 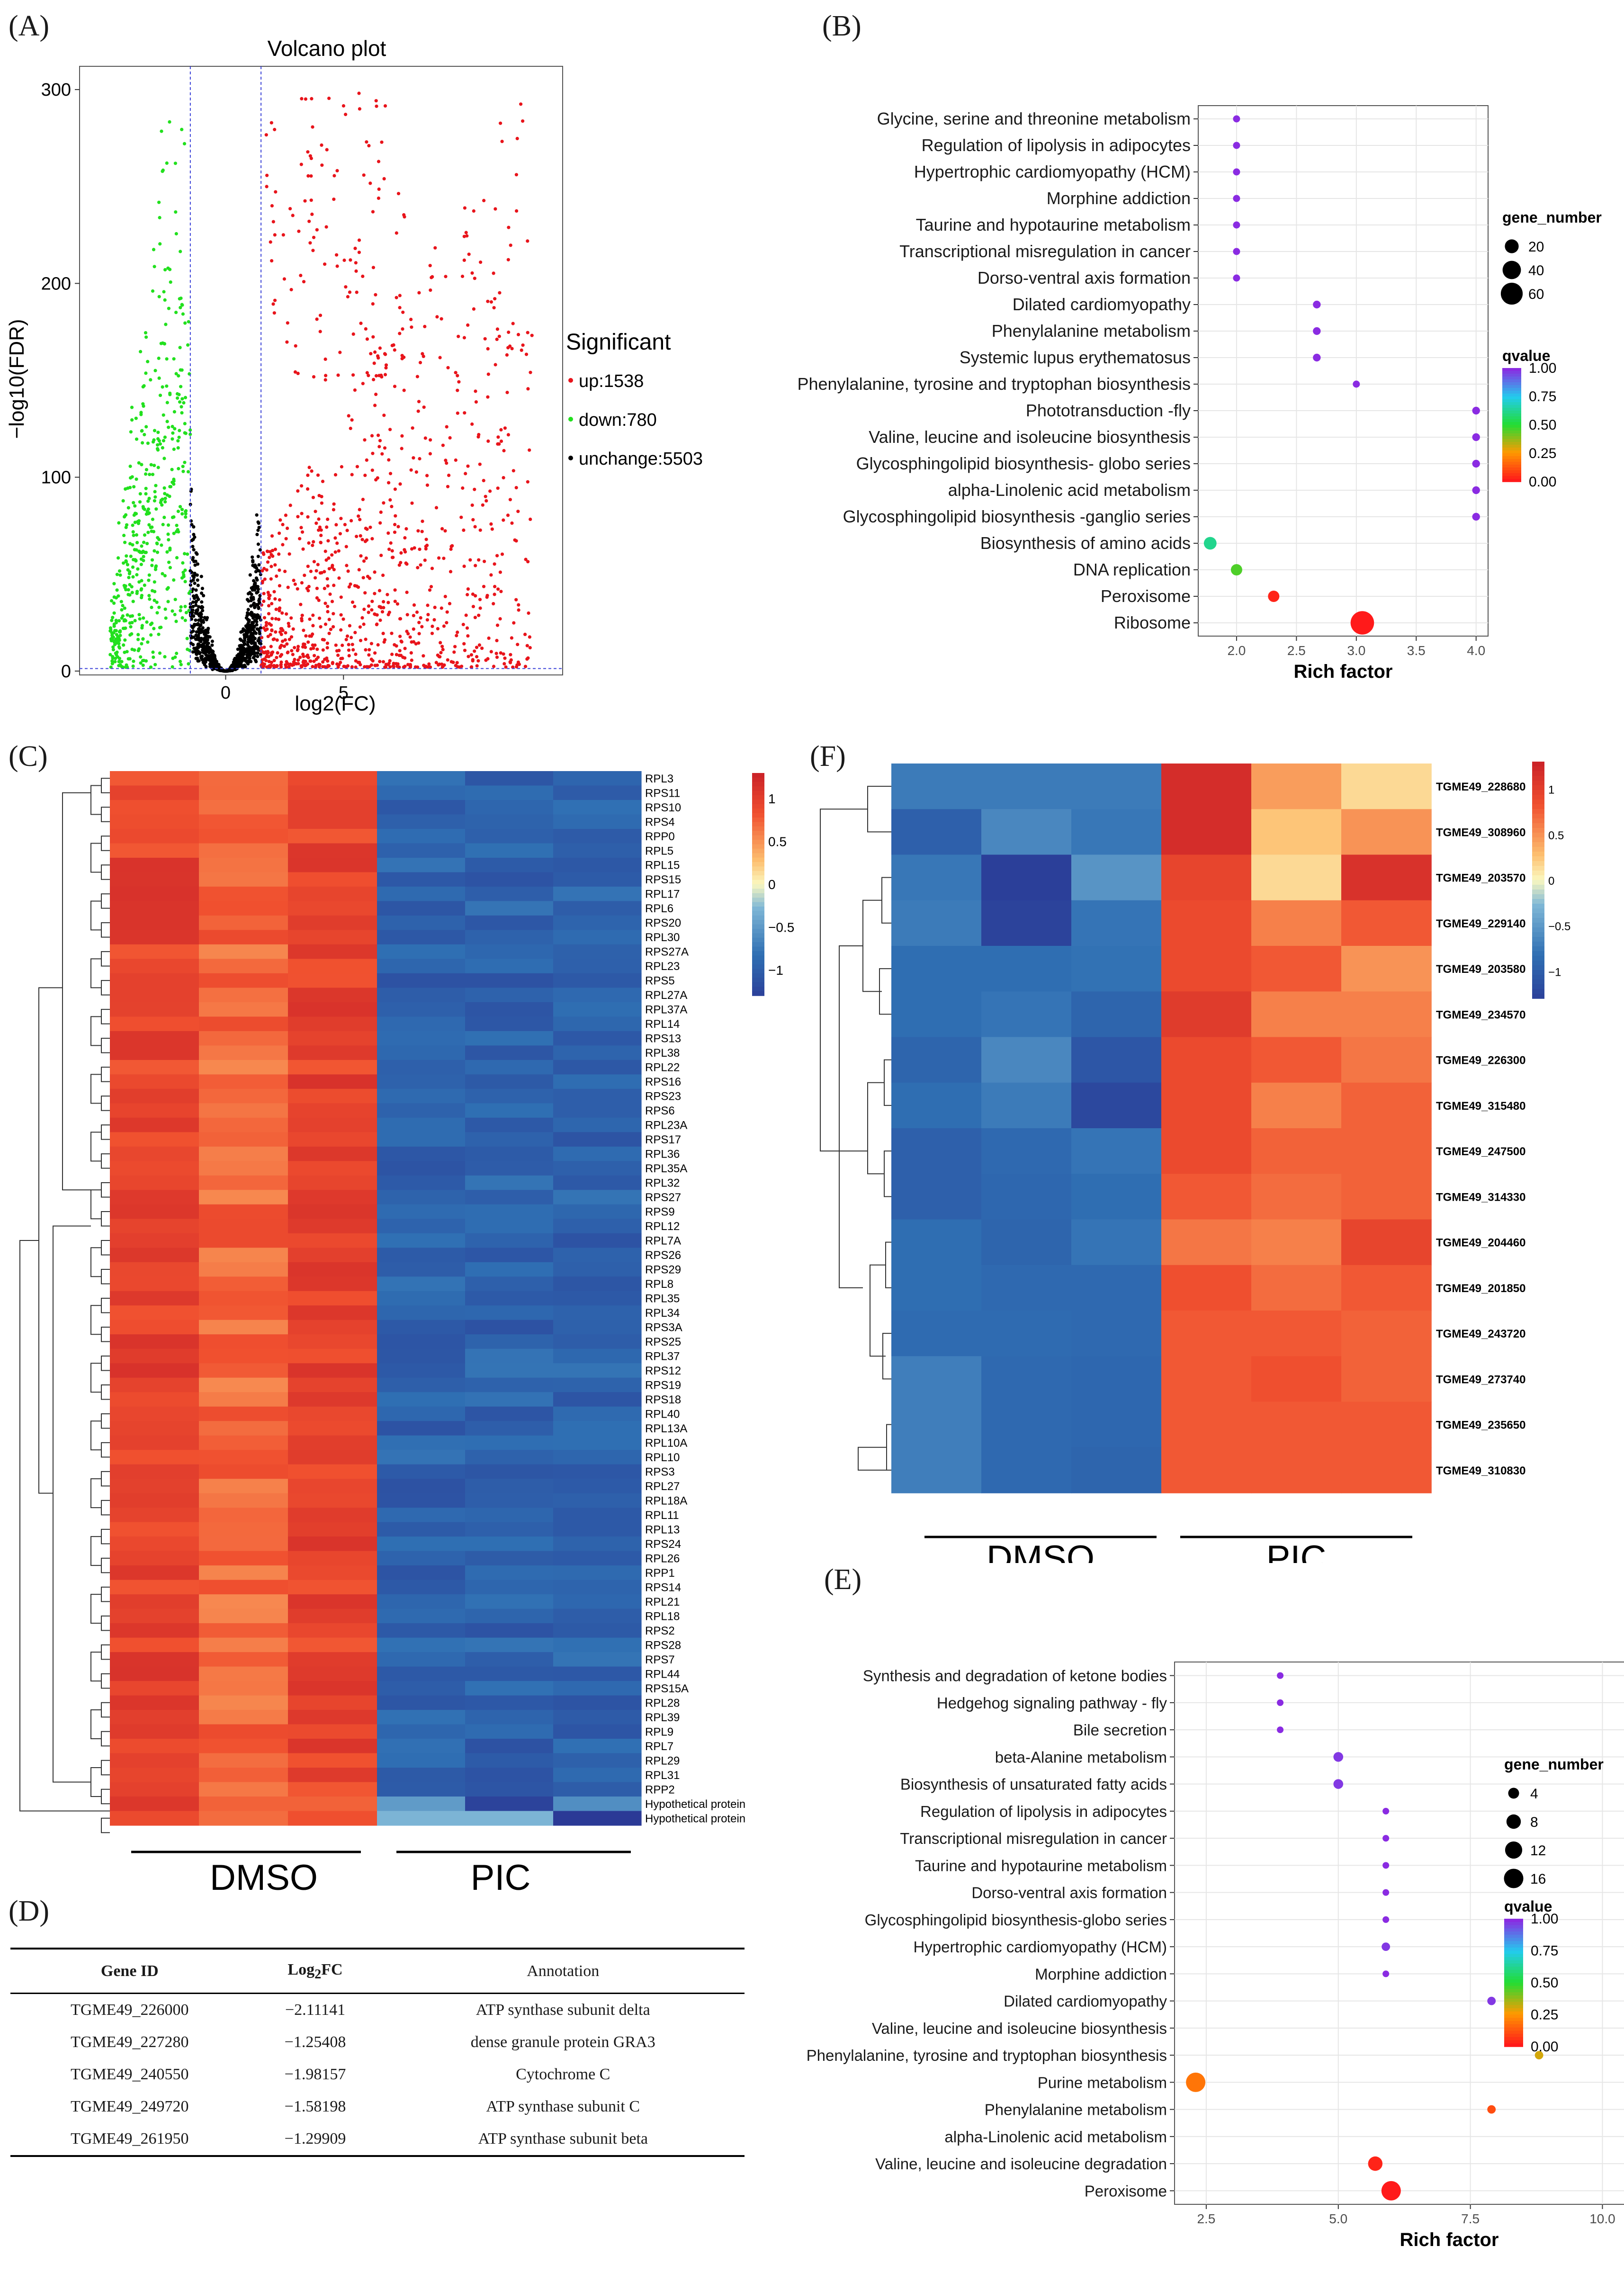 I want to click on volcano-legend-title: Significant, so click(x=618, y=342).